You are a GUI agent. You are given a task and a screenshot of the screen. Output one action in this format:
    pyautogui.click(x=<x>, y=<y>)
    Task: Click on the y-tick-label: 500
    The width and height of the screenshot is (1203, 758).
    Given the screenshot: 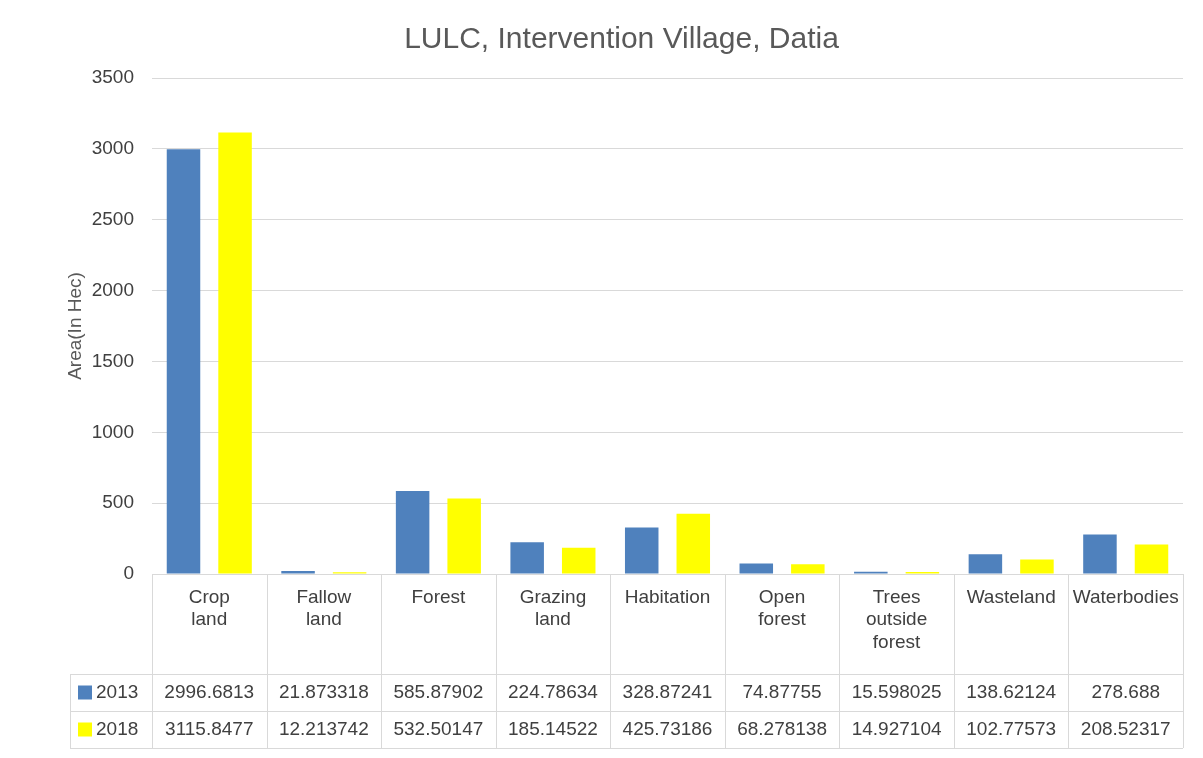 What is the action you would take?
    pyautogui.click(x=118, y=502)
    